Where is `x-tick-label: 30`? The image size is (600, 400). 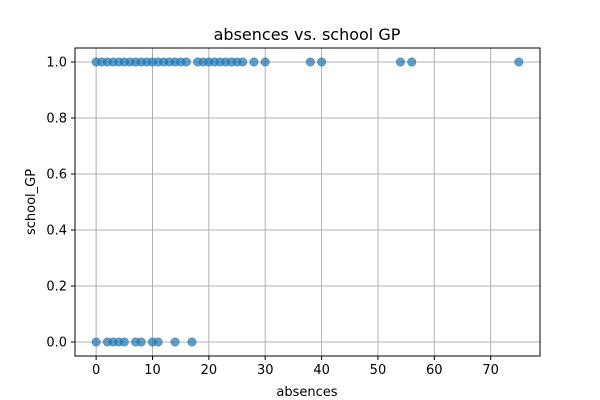
x-tick-label: 30 is located at coordinates (265, 370).